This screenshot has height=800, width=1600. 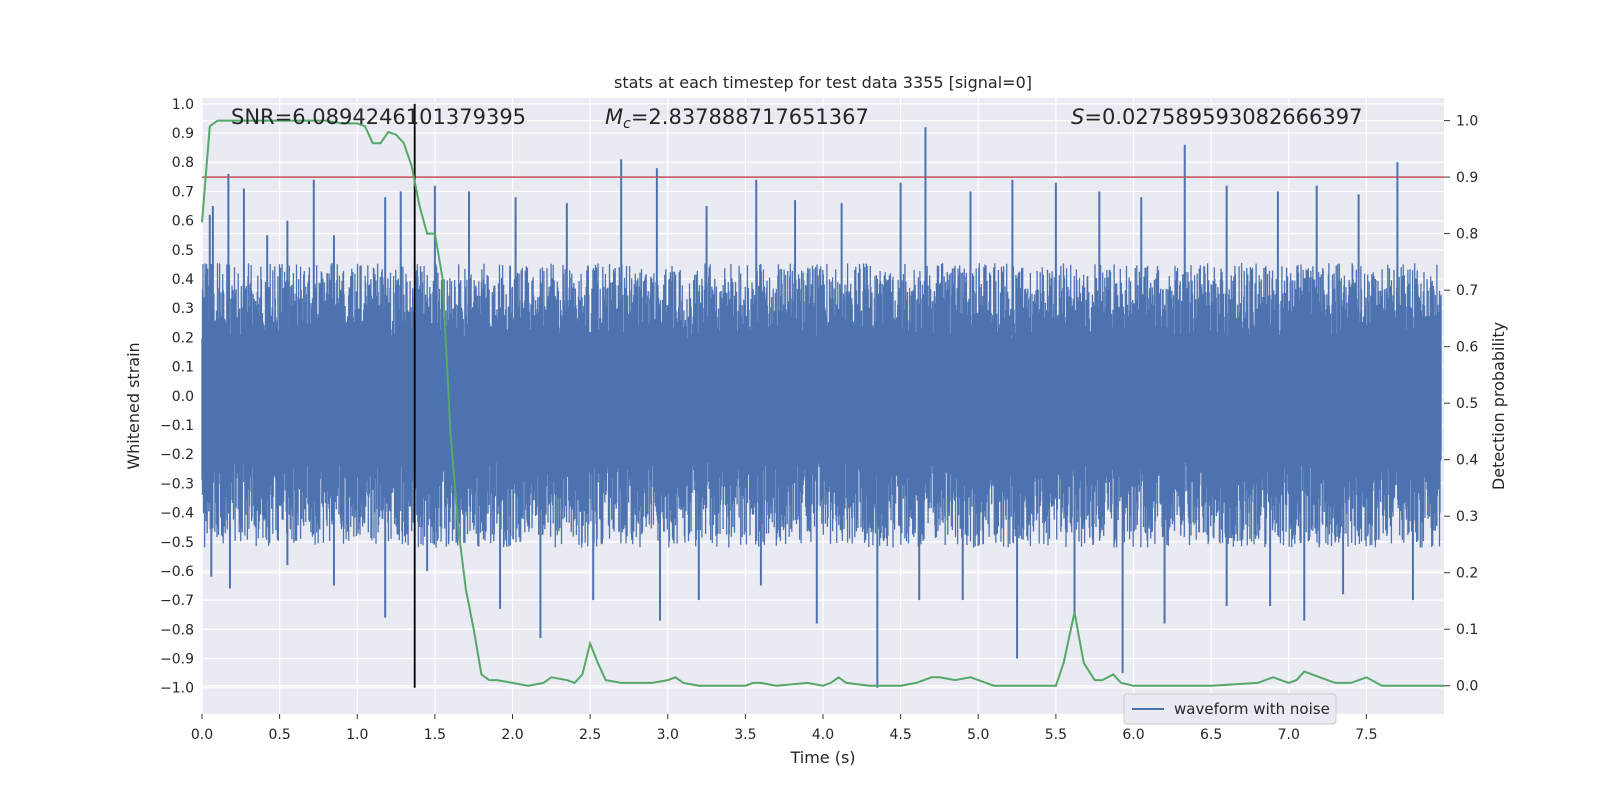 I want to click on x-tick-label: 3.0, so click(x=668, y=735).